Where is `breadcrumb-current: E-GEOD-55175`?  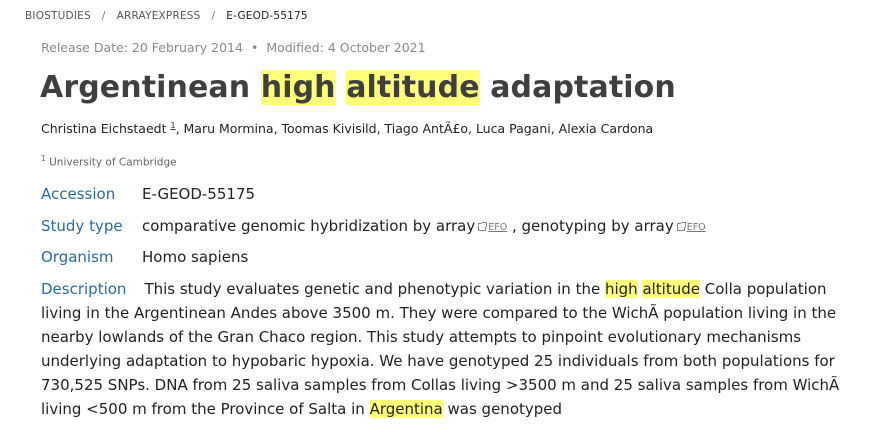 breadcrumb-current: E-GEOD-55175 is located at coordinates (267, 16).